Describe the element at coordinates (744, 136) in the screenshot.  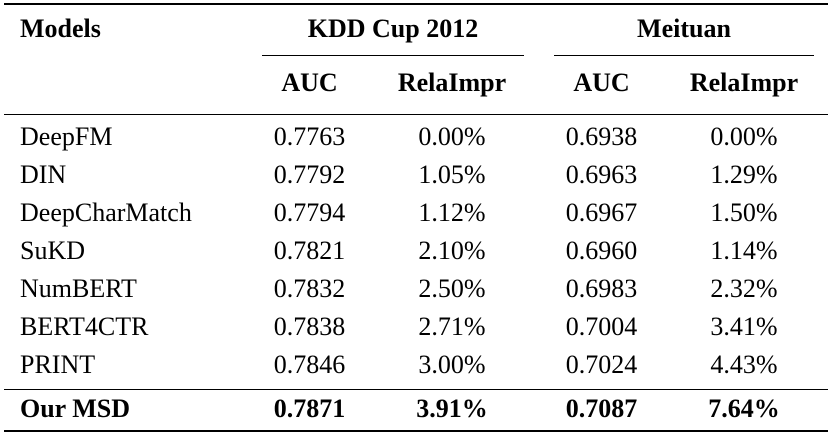
I see `cell-meituan-relaimpr: 0.00%` at that location.